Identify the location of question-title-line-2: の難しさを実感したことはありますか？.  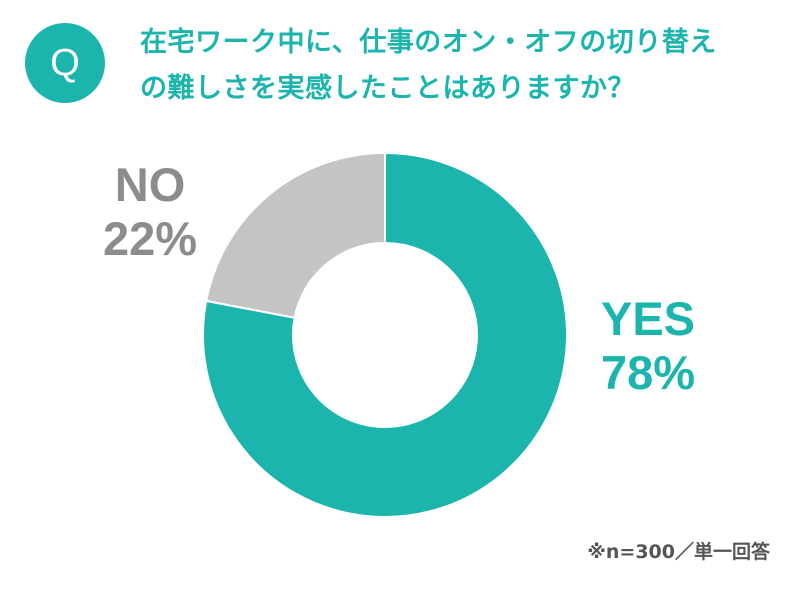
(387, 88).